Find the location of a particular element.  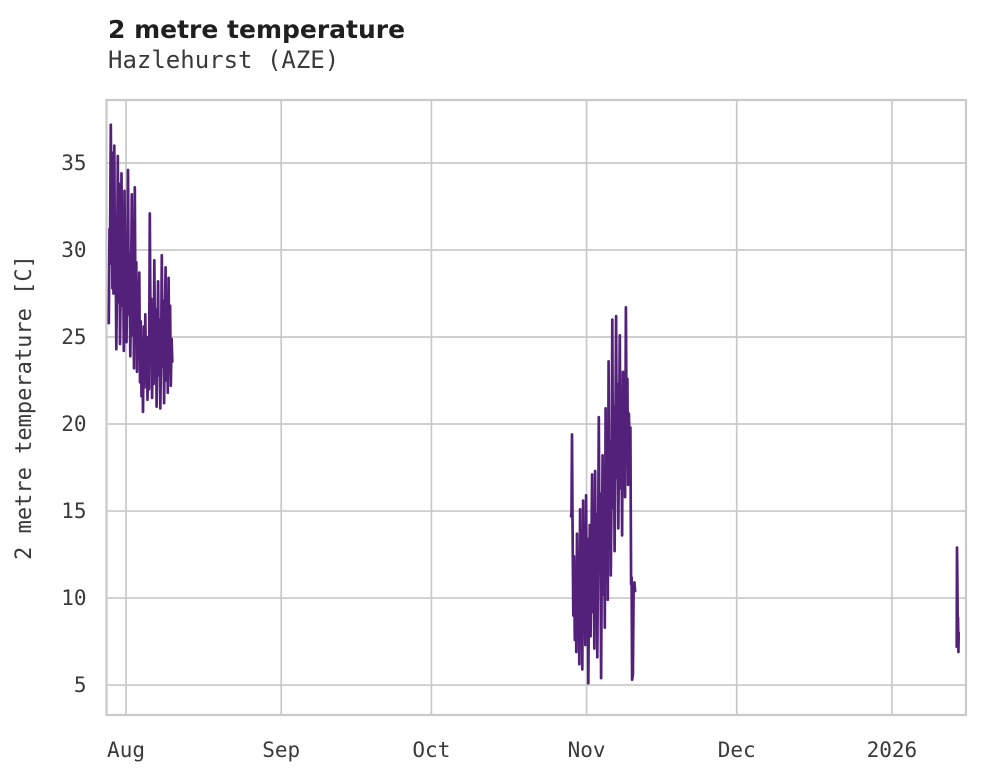

x-tick-label: Oct is located at coordinates (431, 750).